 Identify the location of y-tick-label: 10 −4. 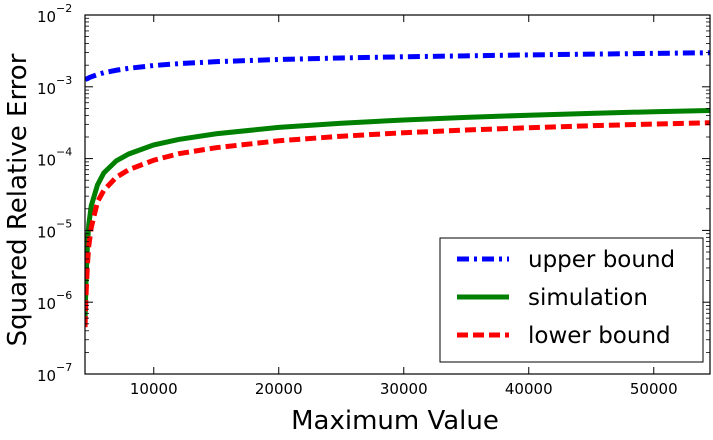
(54, 158).